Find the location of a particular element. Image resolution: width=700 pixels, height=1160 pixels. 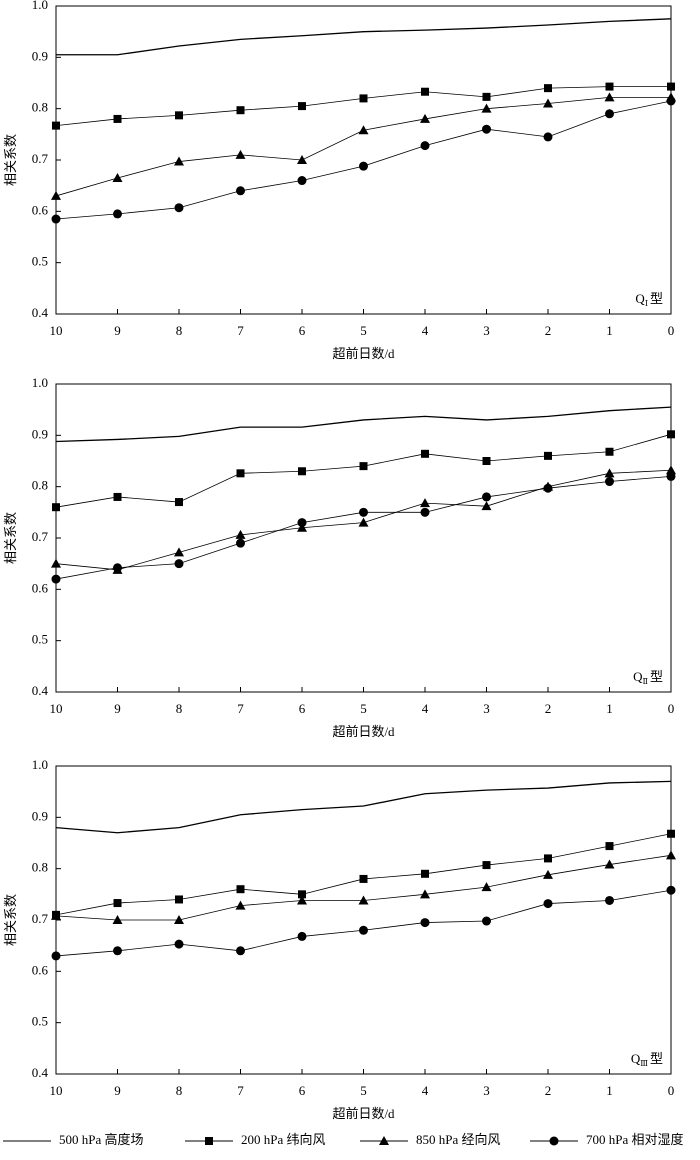

legend-label: 500 hPa 高度场 is located at coordinates (101, 1139).